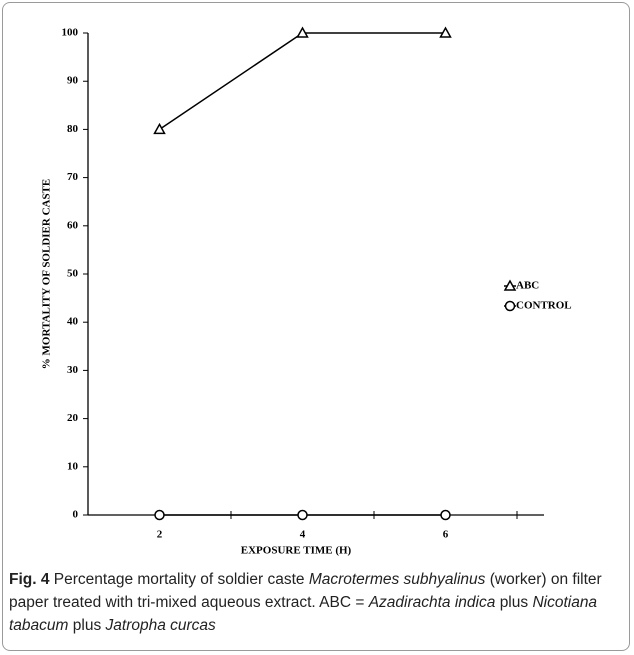 Image resolution: width=634 pixels, height=655 pixels. Describe the element at coordinates (397, 579) in the screenshot. I see `caption-text: Macrotermes subhyalinus` at that location.